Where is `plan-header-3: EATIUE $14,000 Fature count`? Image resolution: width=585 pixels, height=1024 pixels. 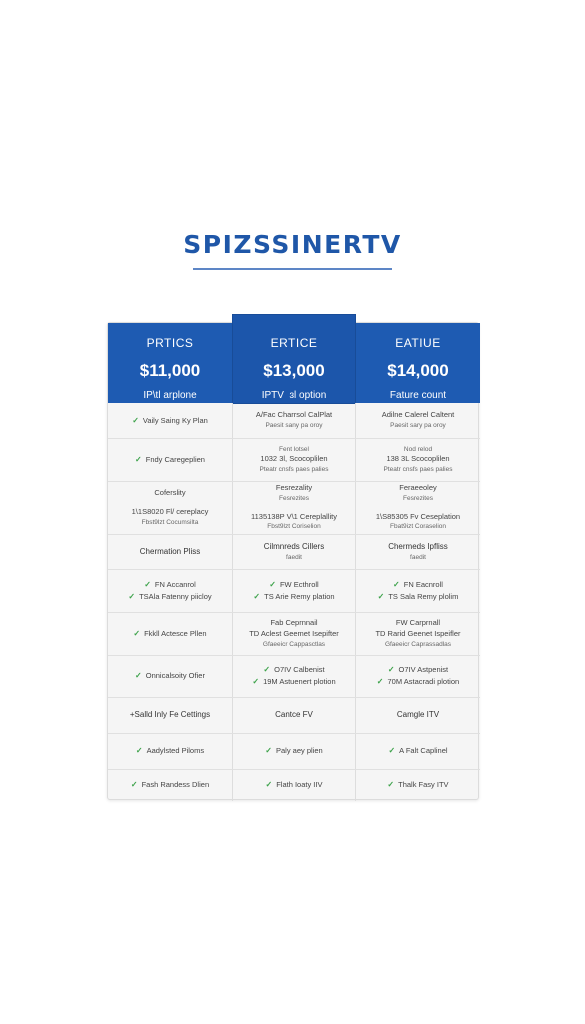
plan-header-3: EATIUE $14,000 Fature count is located at coordinates (418, 363).